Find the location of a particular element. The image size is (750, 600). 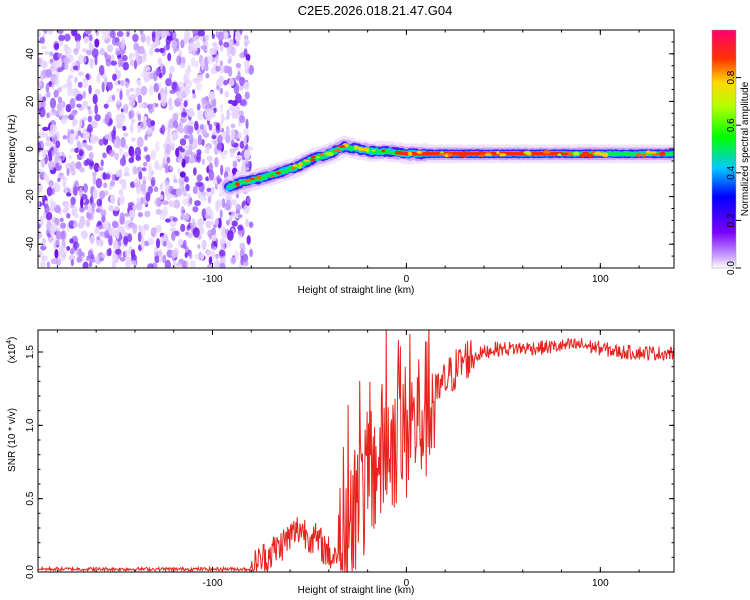

y-tick-label: 40 is located at coordinates (30, 54).